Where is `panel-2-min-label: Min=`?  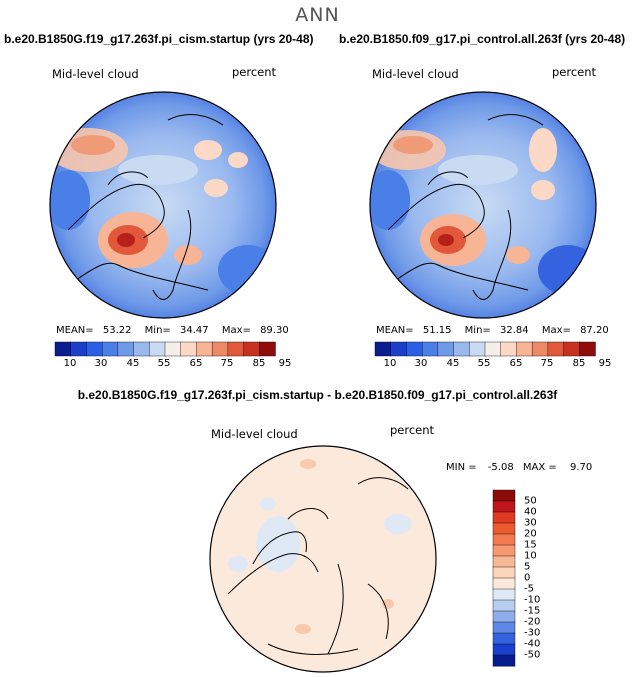
panel-2-min-label: Min= is located at coordinates (477, 330).